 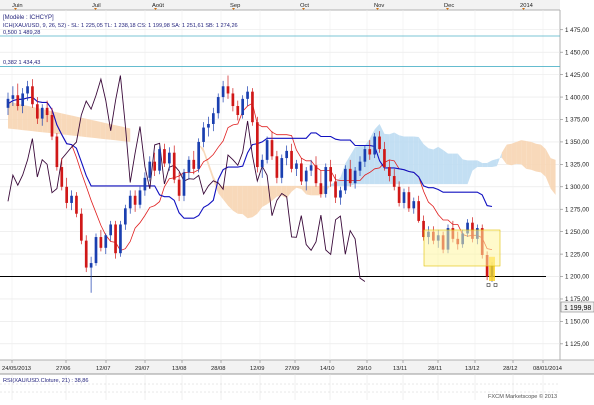 I want to click on y-tick-label: 1 125,00, so click(x=577, y=344).